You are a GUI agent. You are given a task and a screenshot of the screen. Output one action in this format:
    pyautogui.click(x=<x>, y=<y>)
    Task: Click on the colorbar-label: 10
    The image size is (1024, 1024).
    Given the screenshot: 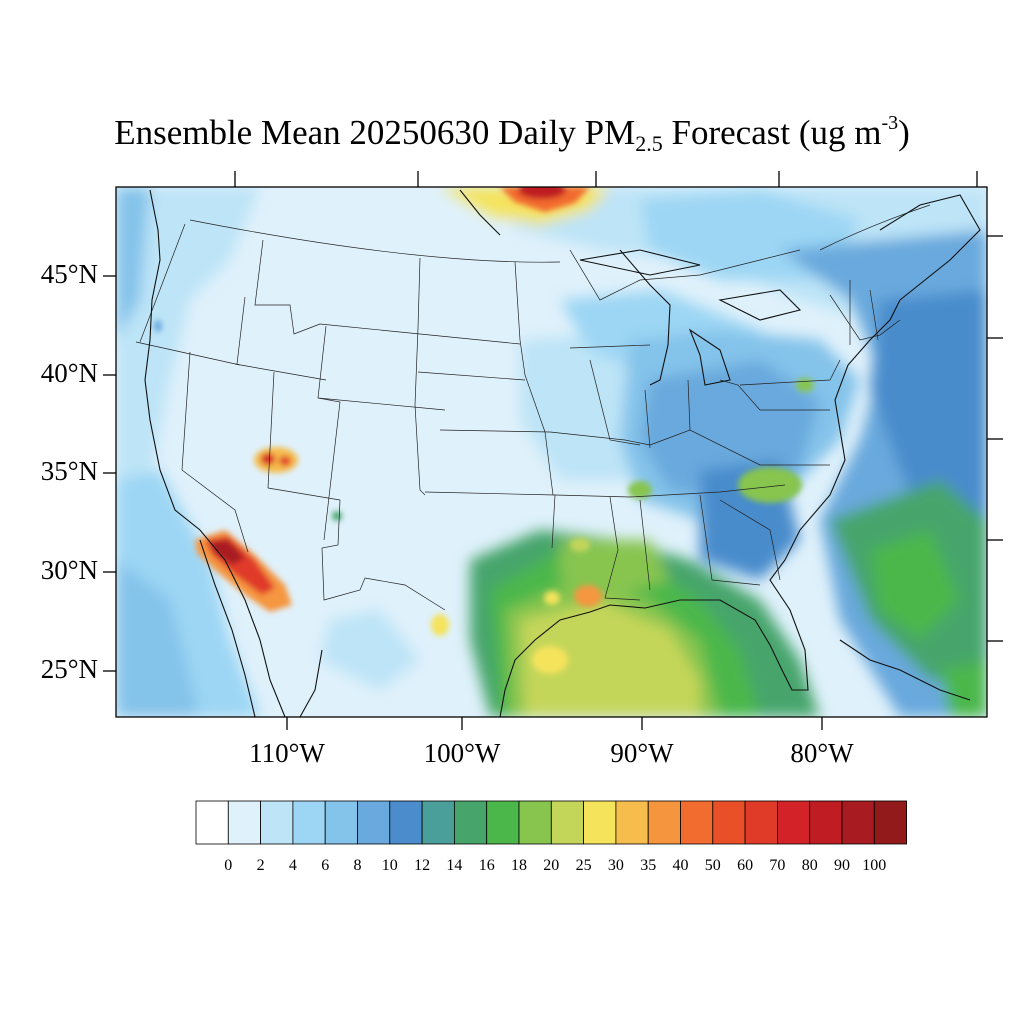 What is the action you would take?
    pyautogui.click(x=389, y=865)
    